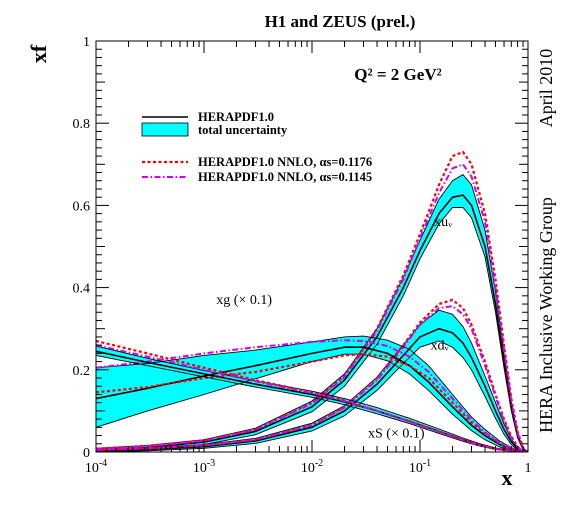  Describe the element at coordinates (507, 477) in the screenshot. I see `x-axis-label: x` at that location.